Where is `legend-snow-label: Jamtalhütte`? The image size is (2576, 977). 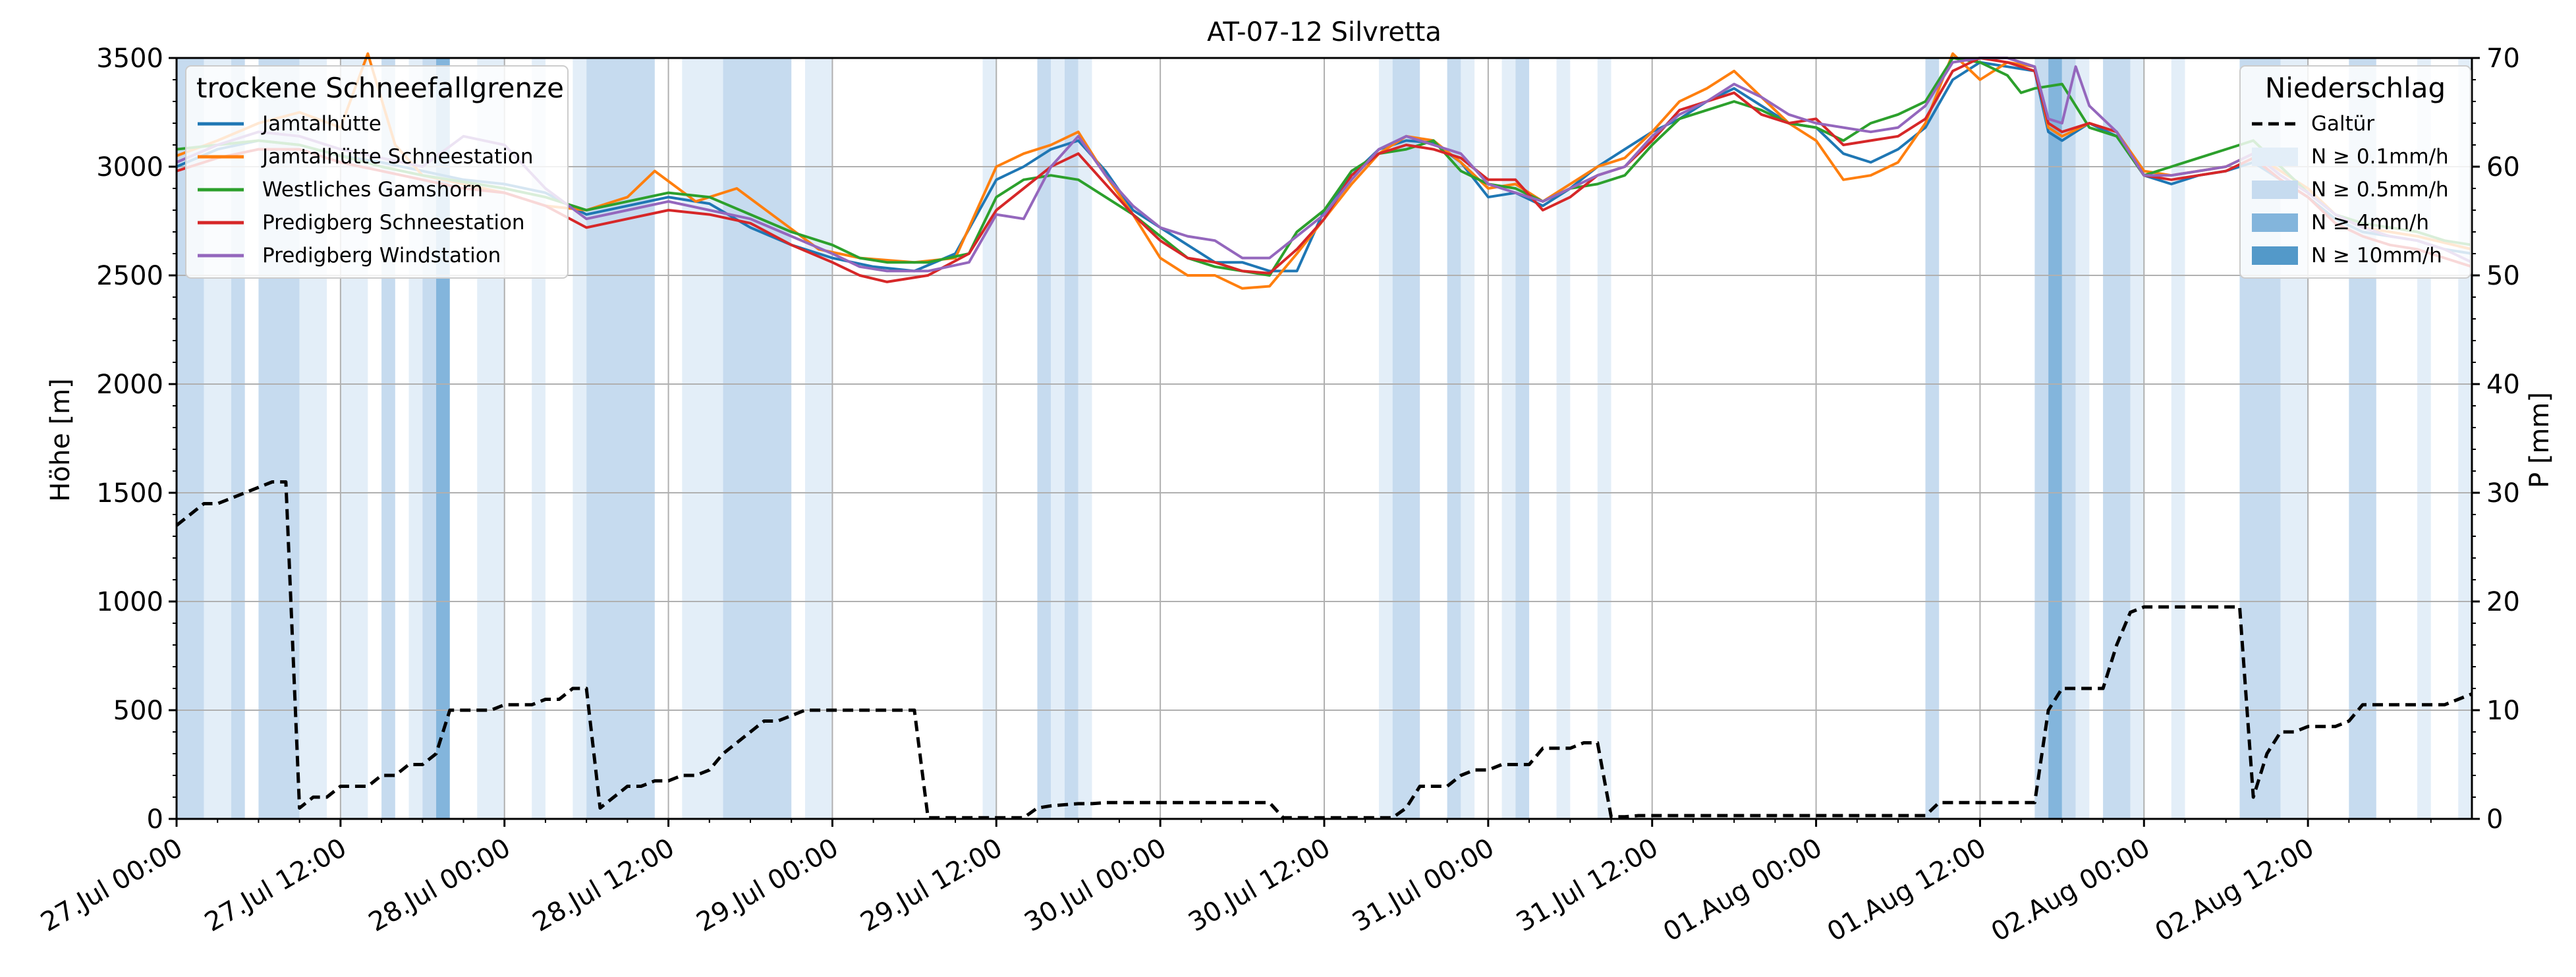
legend-snow-label: Jamtalhütte is located at coordinates (321, 124).